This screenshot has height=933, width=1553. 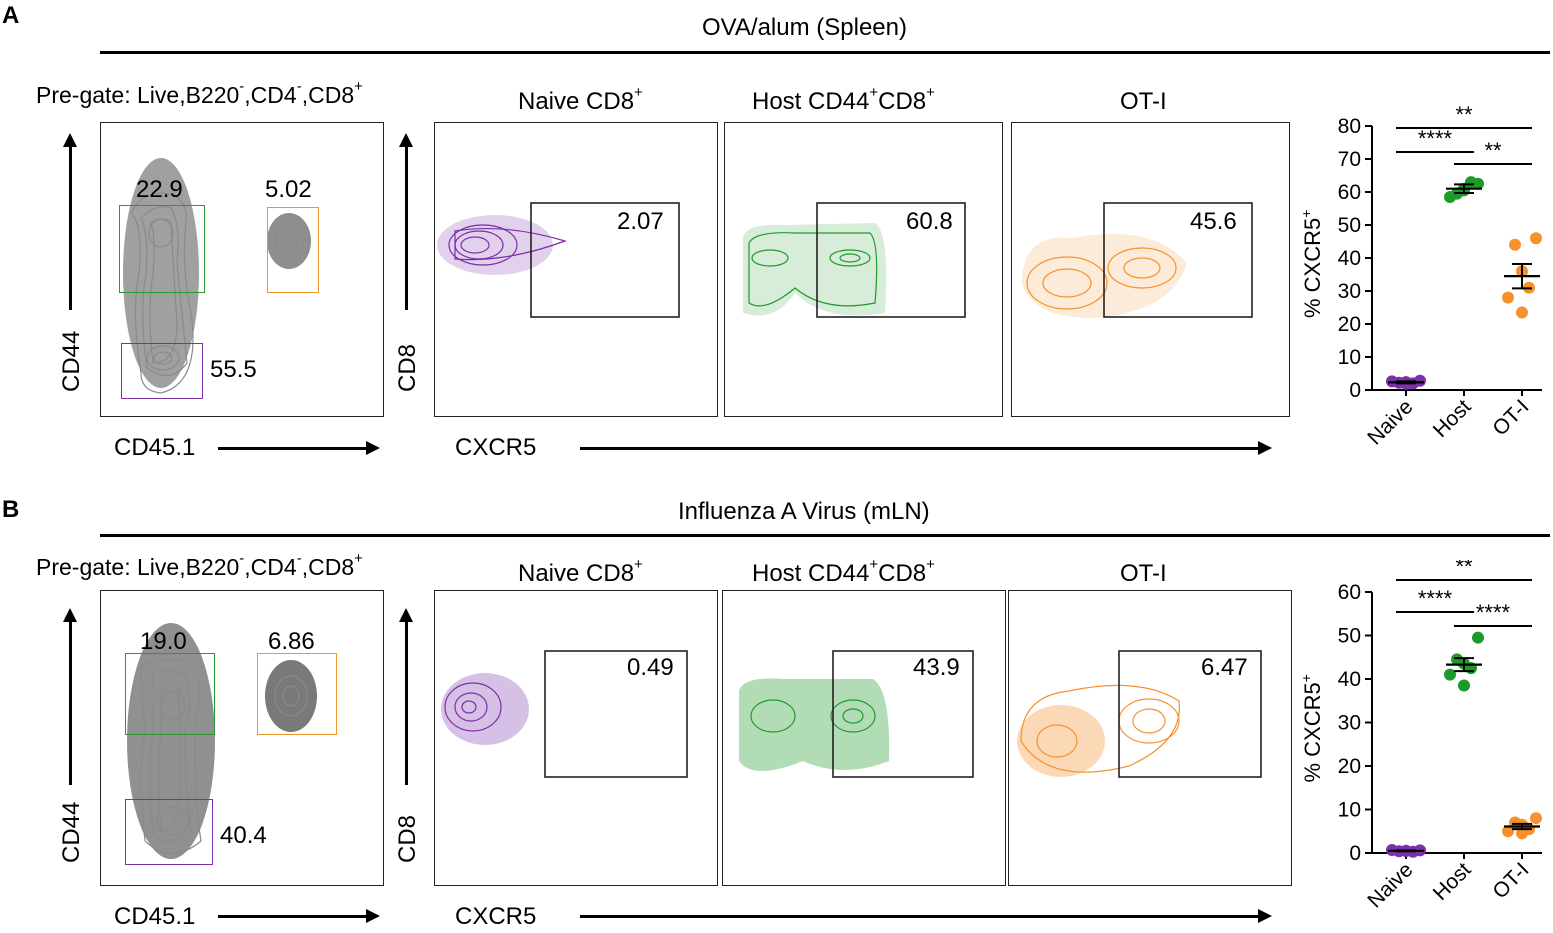 What do you see at coordinates (217, 276) in the screenshot?
I see `panel-a-gating-contours` at bounding box center [217, 276].